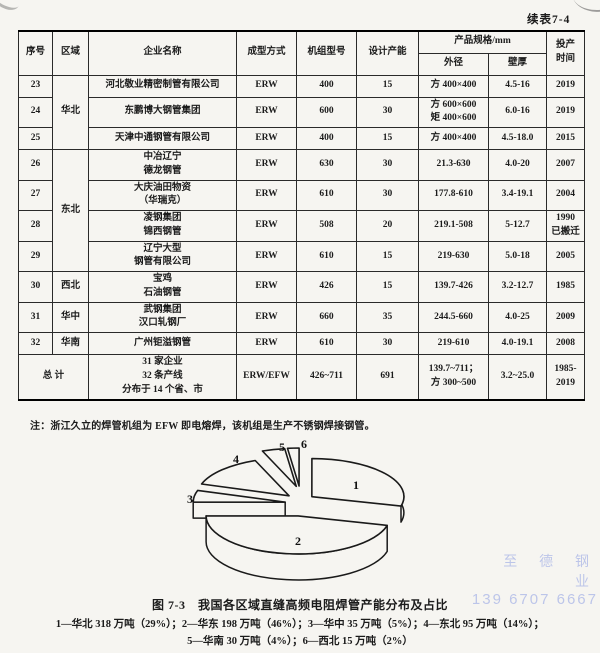 This screenshot has width=600, height=653. I want to click on table-row: 32 华南 广州钜溢钢管 ERW 610 30 219-610 4.0-19.1 2008, so click(301, 344).